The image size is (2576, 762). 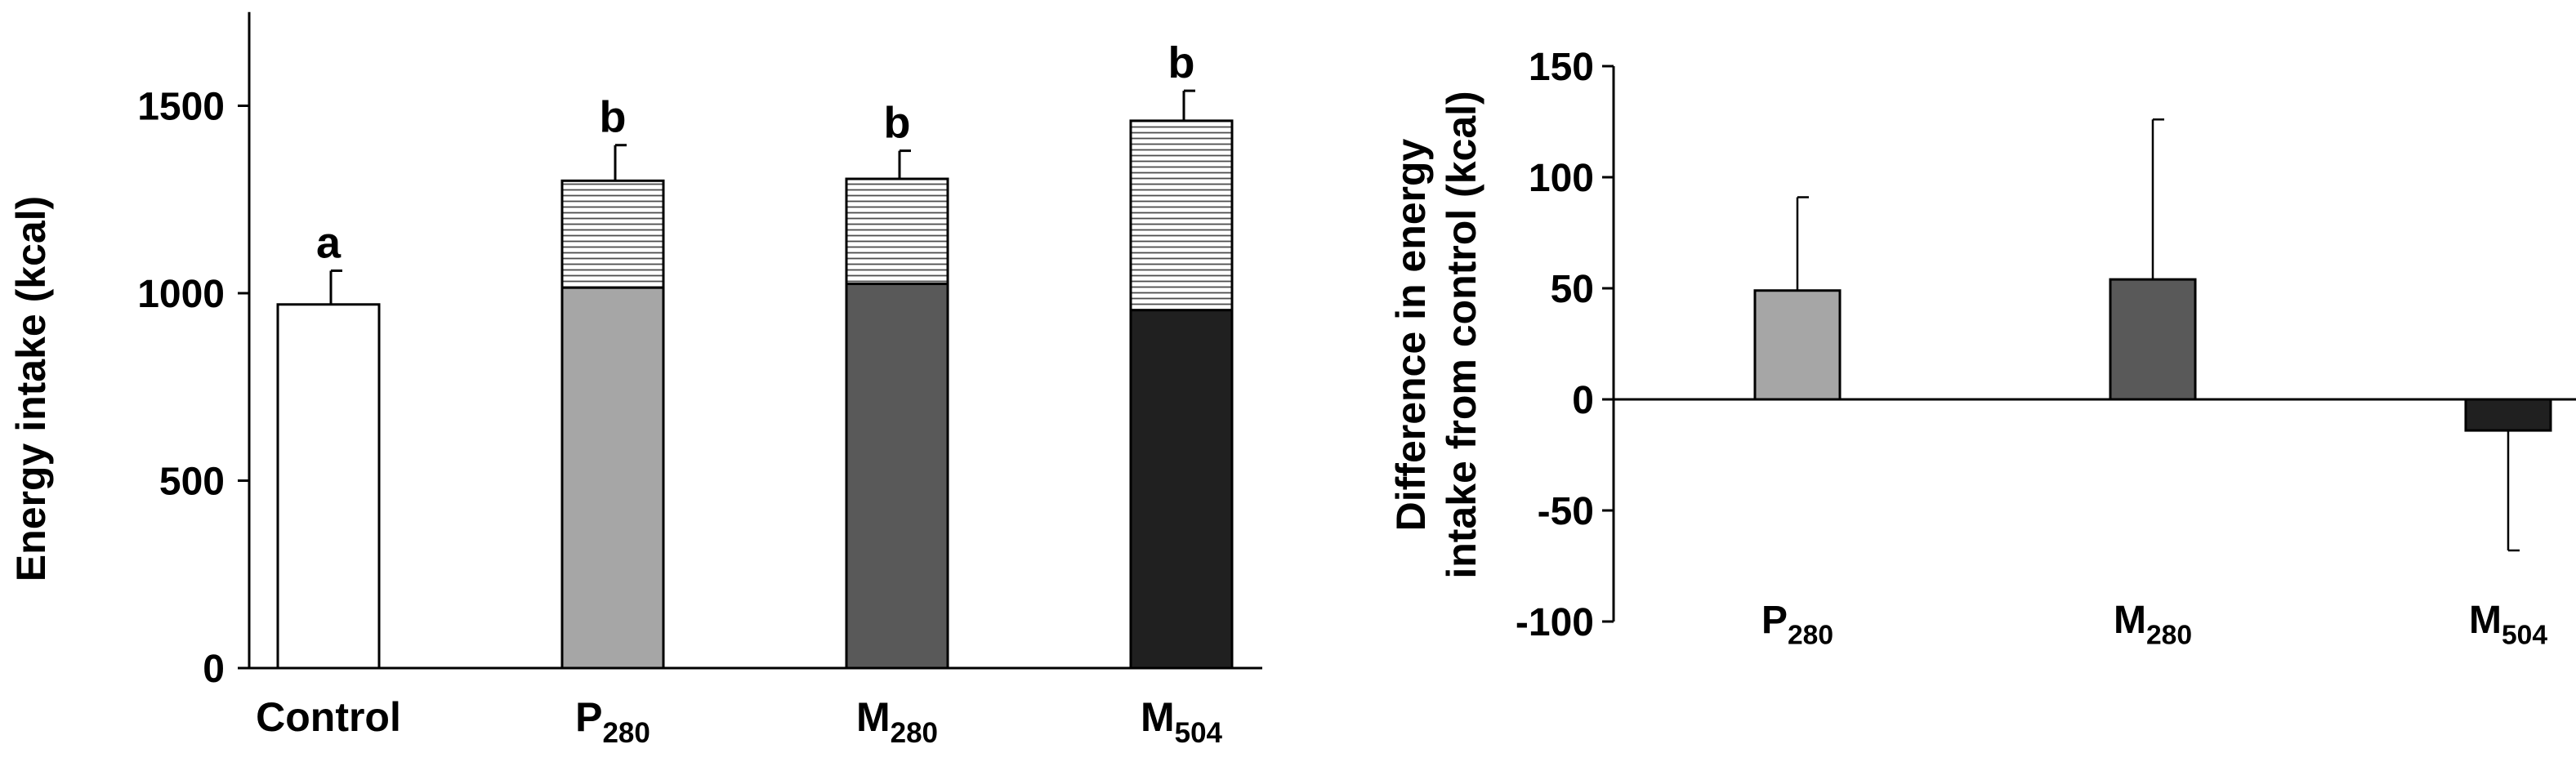 What do you see at coordinates (181, 108) in the screenshot?
I see `y-tick-label: 1500` at bounding box center [181, 108].